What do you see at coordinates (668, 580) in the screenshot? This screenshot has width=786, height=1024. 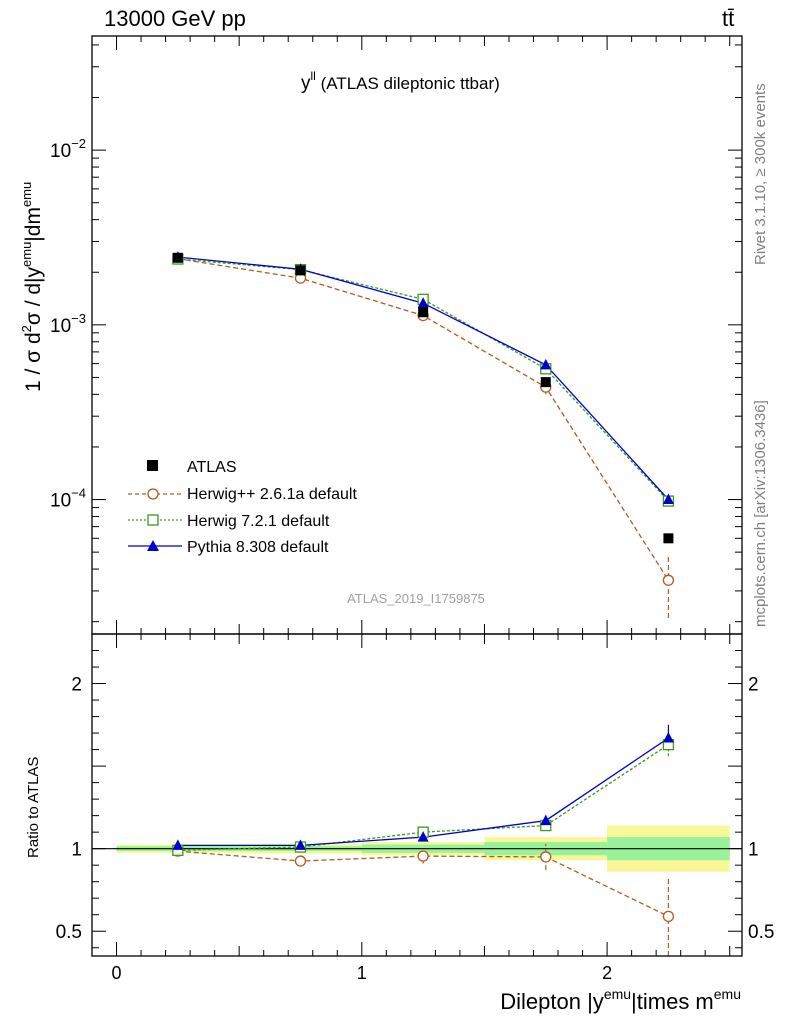 I see `point-herwigpp` at bounding box center [668, 580].